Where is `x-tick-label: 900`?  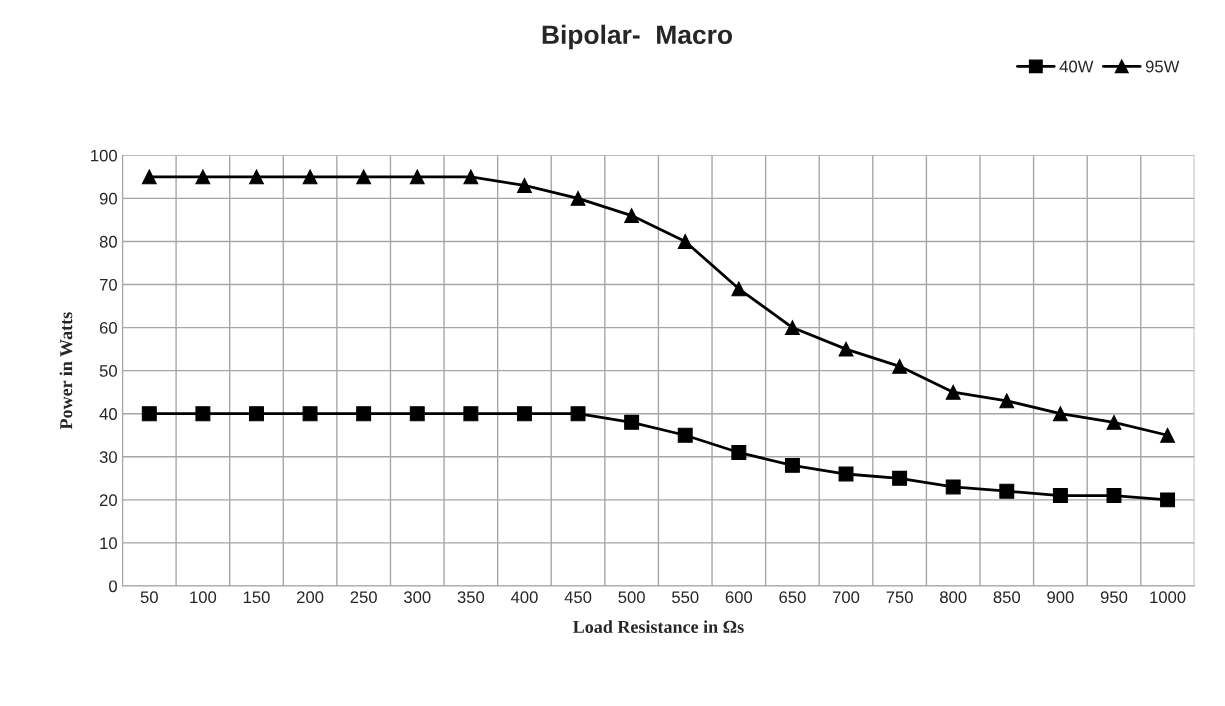 x-tick-label: 900 is located at coordinates (1060, 597).